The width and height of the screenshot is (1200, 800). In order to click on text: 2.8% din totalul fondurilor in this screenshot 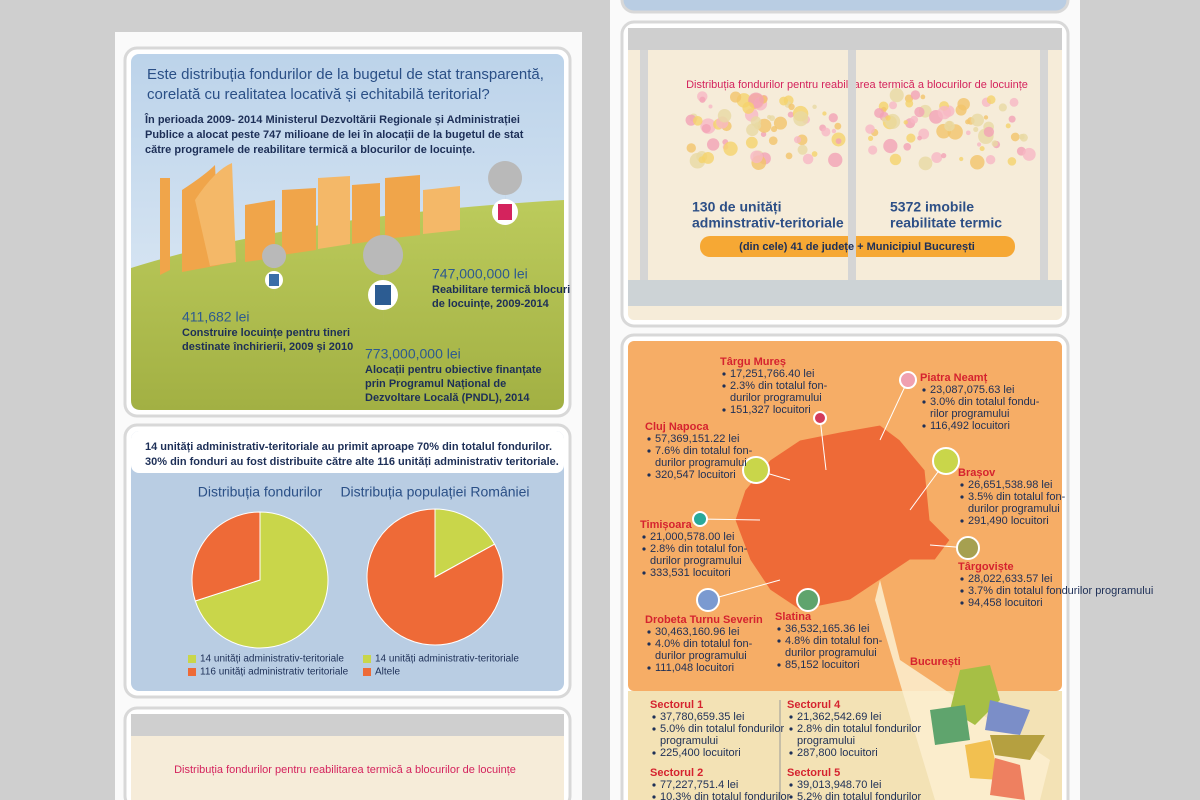, I will do `click(859, 729)`.